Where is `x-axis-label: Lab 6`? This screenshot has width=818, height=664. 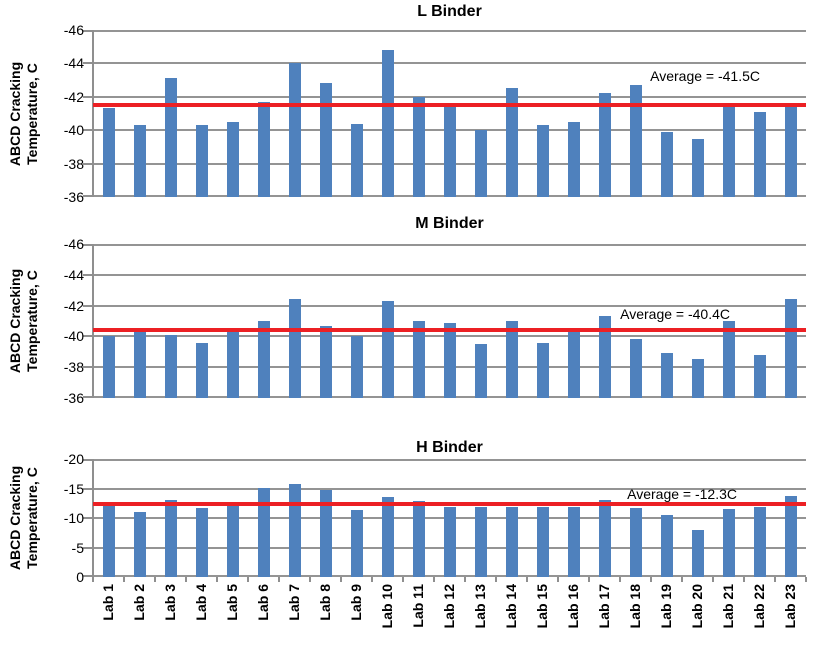 x-axis-label: Lab 6 is located at coordinates (263, 602).